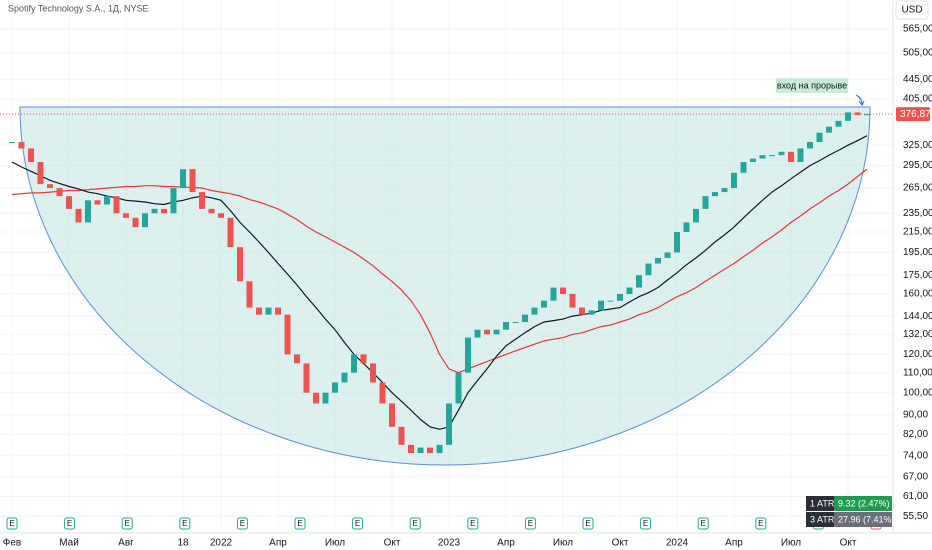 This screenshot has width=932, height=550. I want to click on y-tick-label: 265,00, so click(917, 188).